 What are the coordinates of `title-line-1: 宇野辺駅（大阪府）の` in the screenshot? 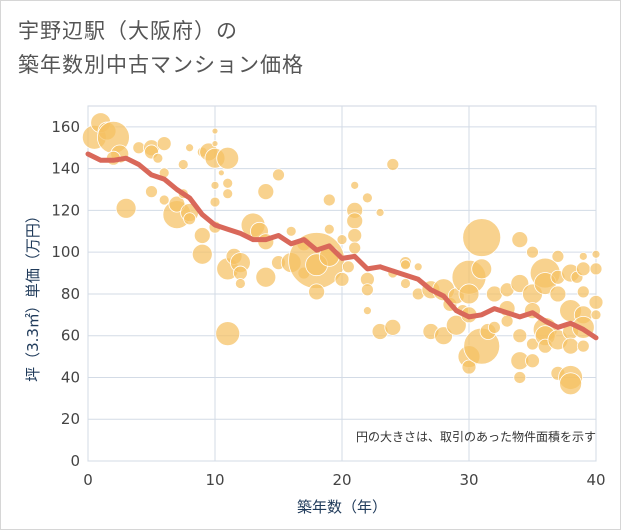 It's located at (128, 31).